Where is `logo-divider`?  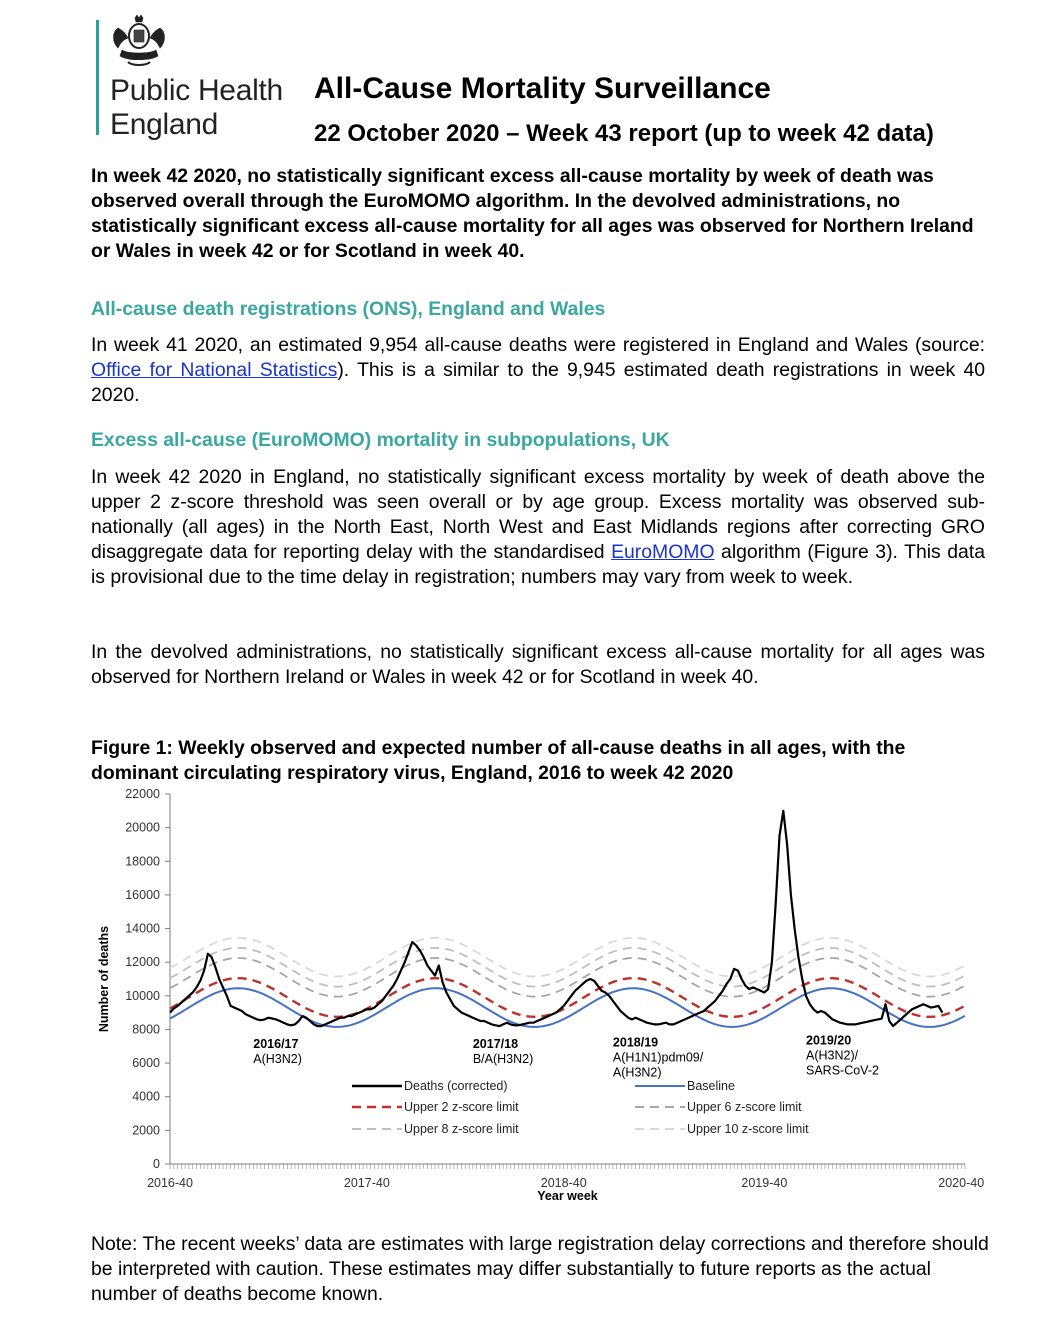 logo-divider is located at coordinates (97, 77).